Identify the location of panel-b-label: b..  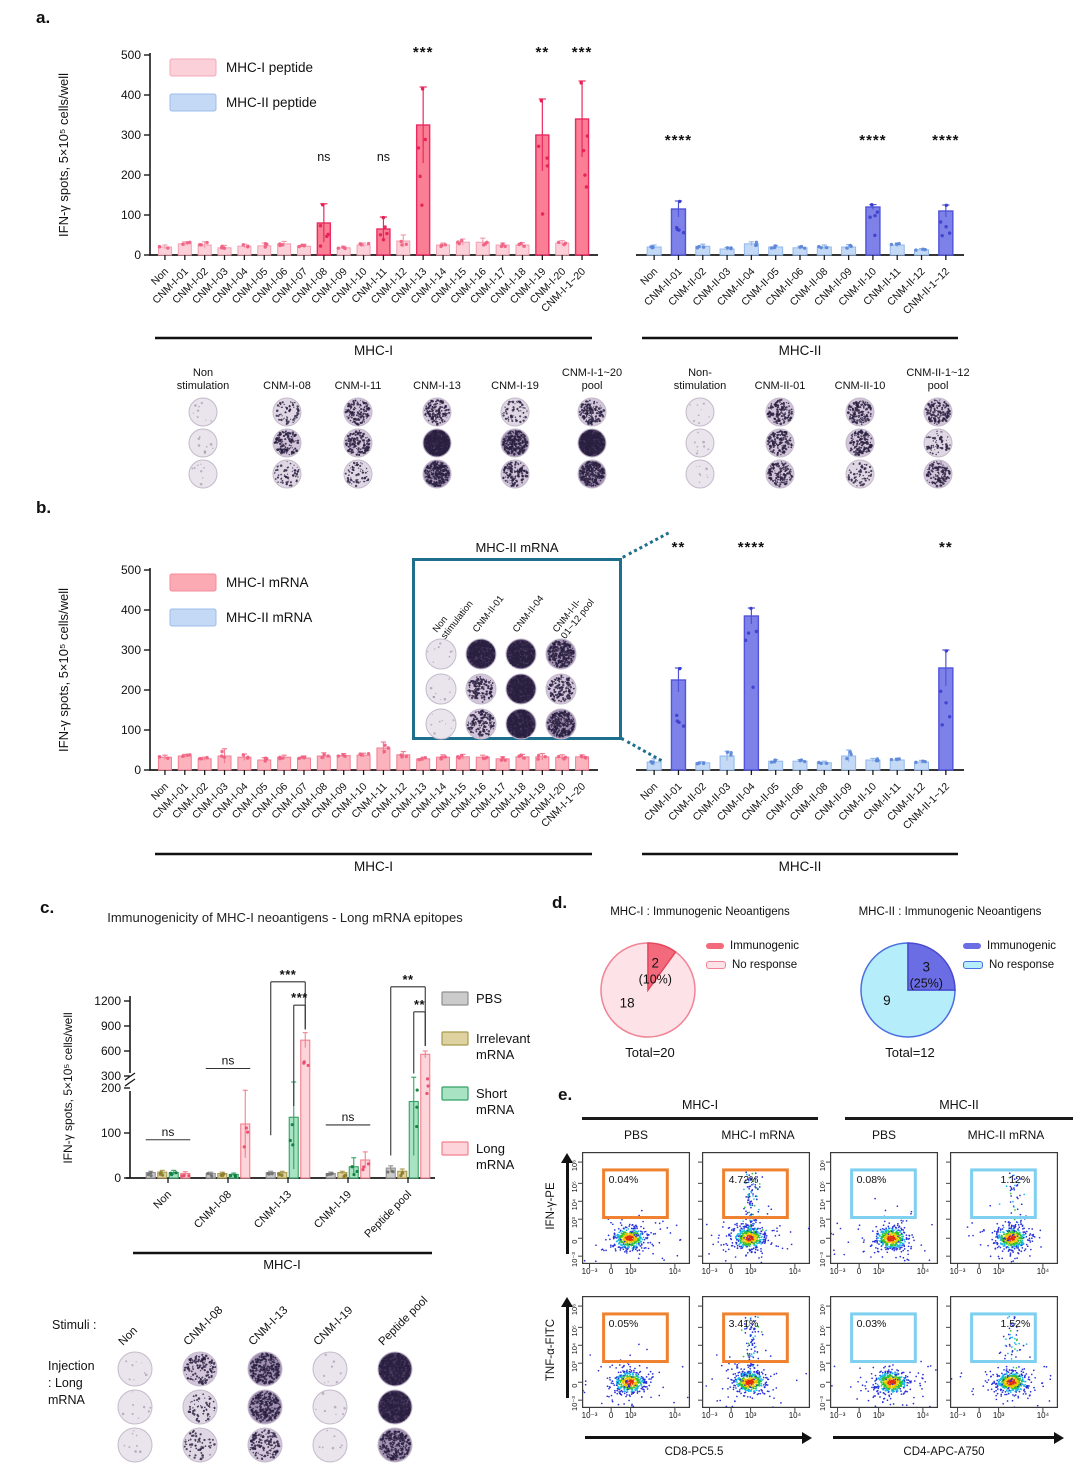
(44, 507).